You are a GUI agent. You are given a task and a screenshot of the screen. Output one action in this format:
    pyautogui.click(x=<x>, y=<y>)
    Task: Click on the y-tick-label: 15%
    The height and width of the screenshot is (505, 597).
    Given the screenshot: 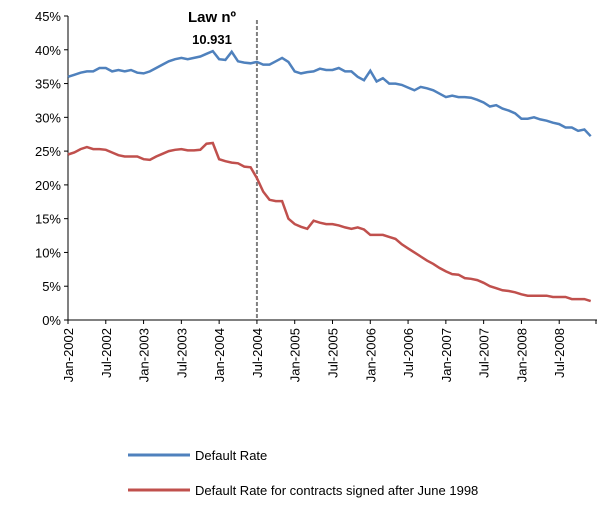 What is the action you would take?
    pyautogui.click(x=48, y=219)
    